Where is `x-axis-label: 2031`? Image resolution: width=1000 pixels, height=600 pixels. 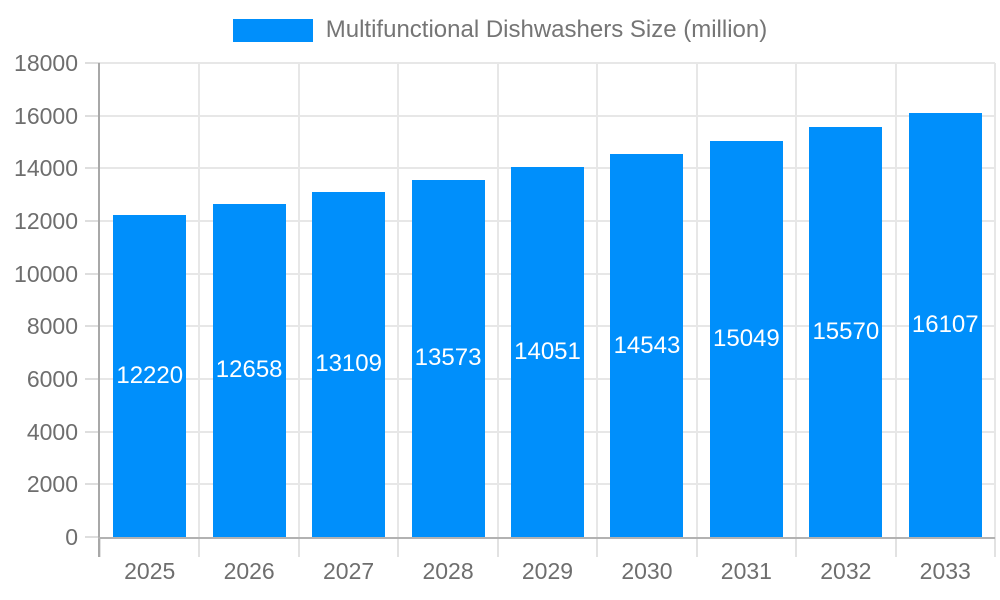 x-axis-label: 2031 is located at coordinates (746, 571).